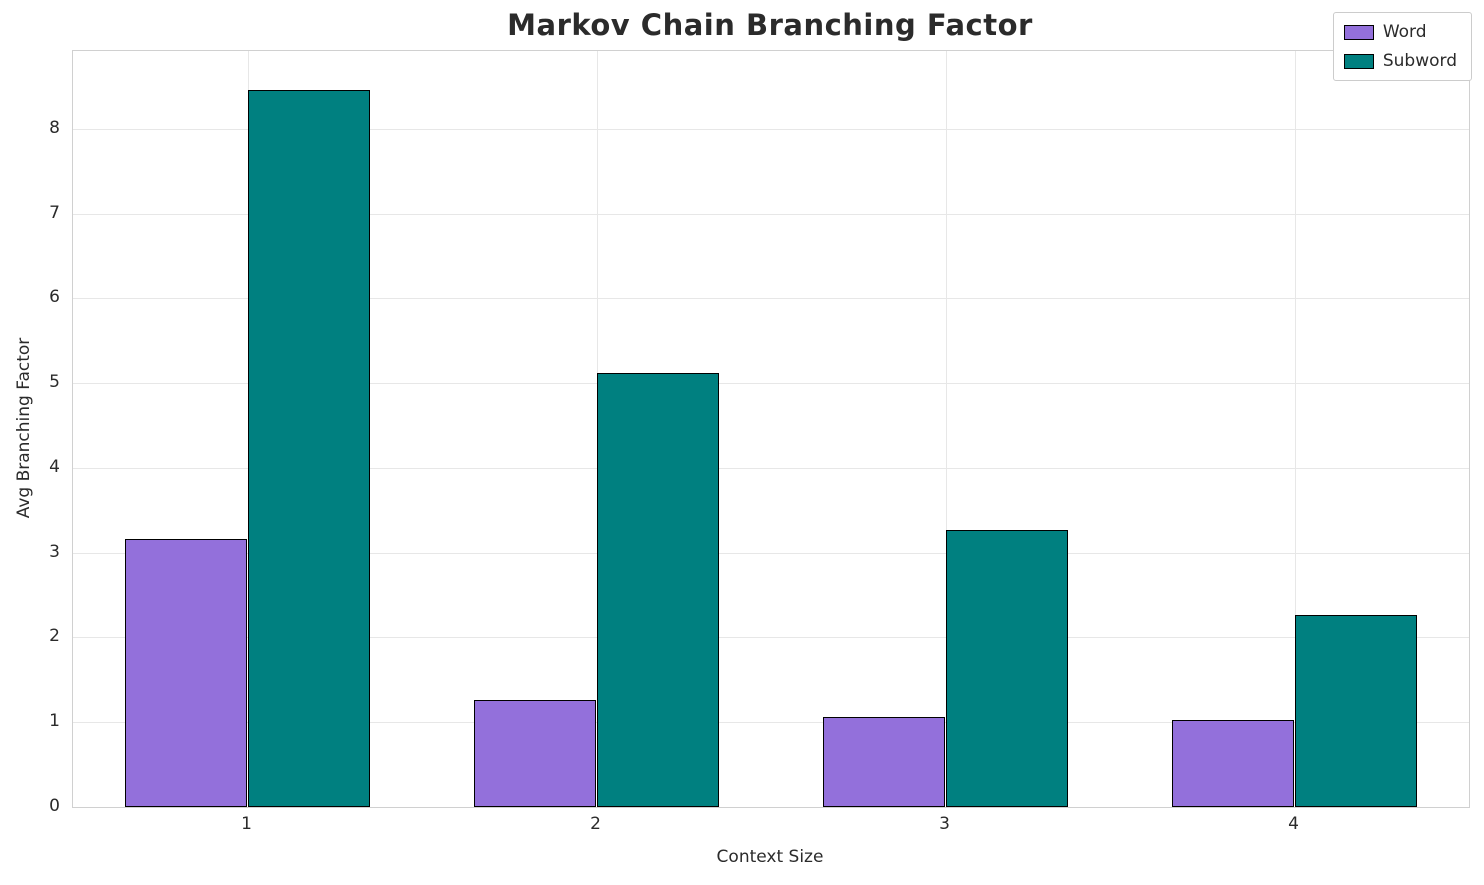 Image resolution: width=1484 pixels, height=885 pixels. What do you see at coordinates (1358, 32) in the screenshot?
I see `legend-swatch-word` at bounding box center [1358, 32].